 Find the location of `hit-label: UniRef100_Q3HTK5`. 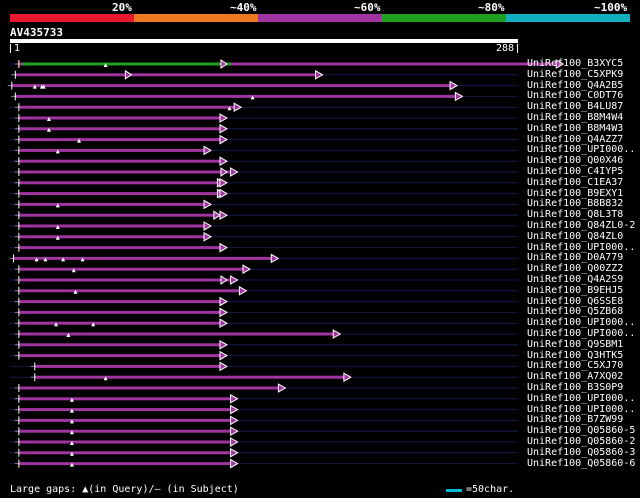

hit-label: UniRef100_Q3HTK5 is located at coordinates (575, 355).